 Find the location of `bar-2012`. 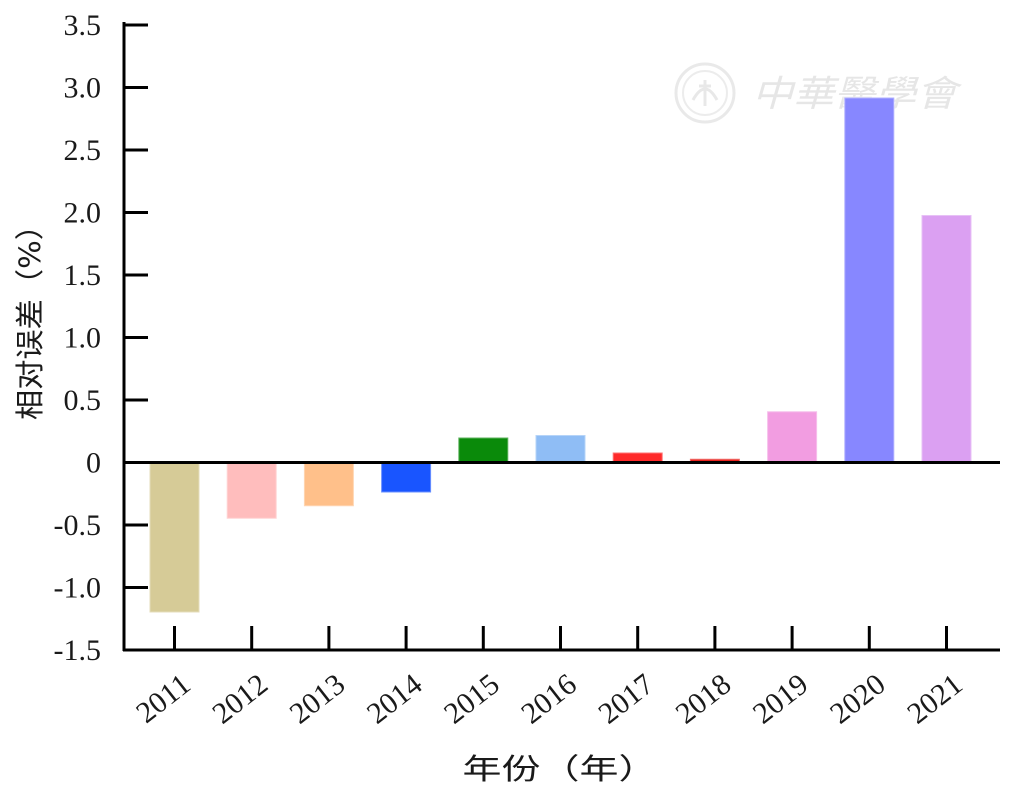

bar-2012 is located at coordinates (251, 490).